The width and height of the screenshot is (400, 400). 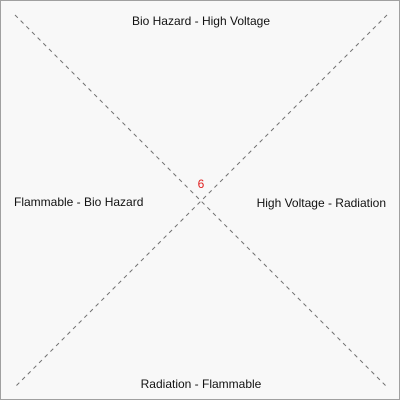 What do you see at coordinates (201, 21) in the screenshot?
I see `label-top: Bio Hazard - High Voltage` at bounding box center [201, 21].